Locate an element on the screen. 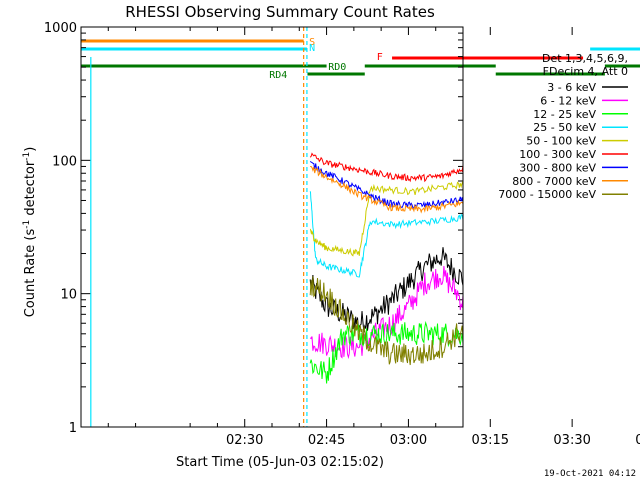  x-tick-labels: 02:30 02:45 03:00 03:15 03:30 03:45 is located at coordinates (433, 440).